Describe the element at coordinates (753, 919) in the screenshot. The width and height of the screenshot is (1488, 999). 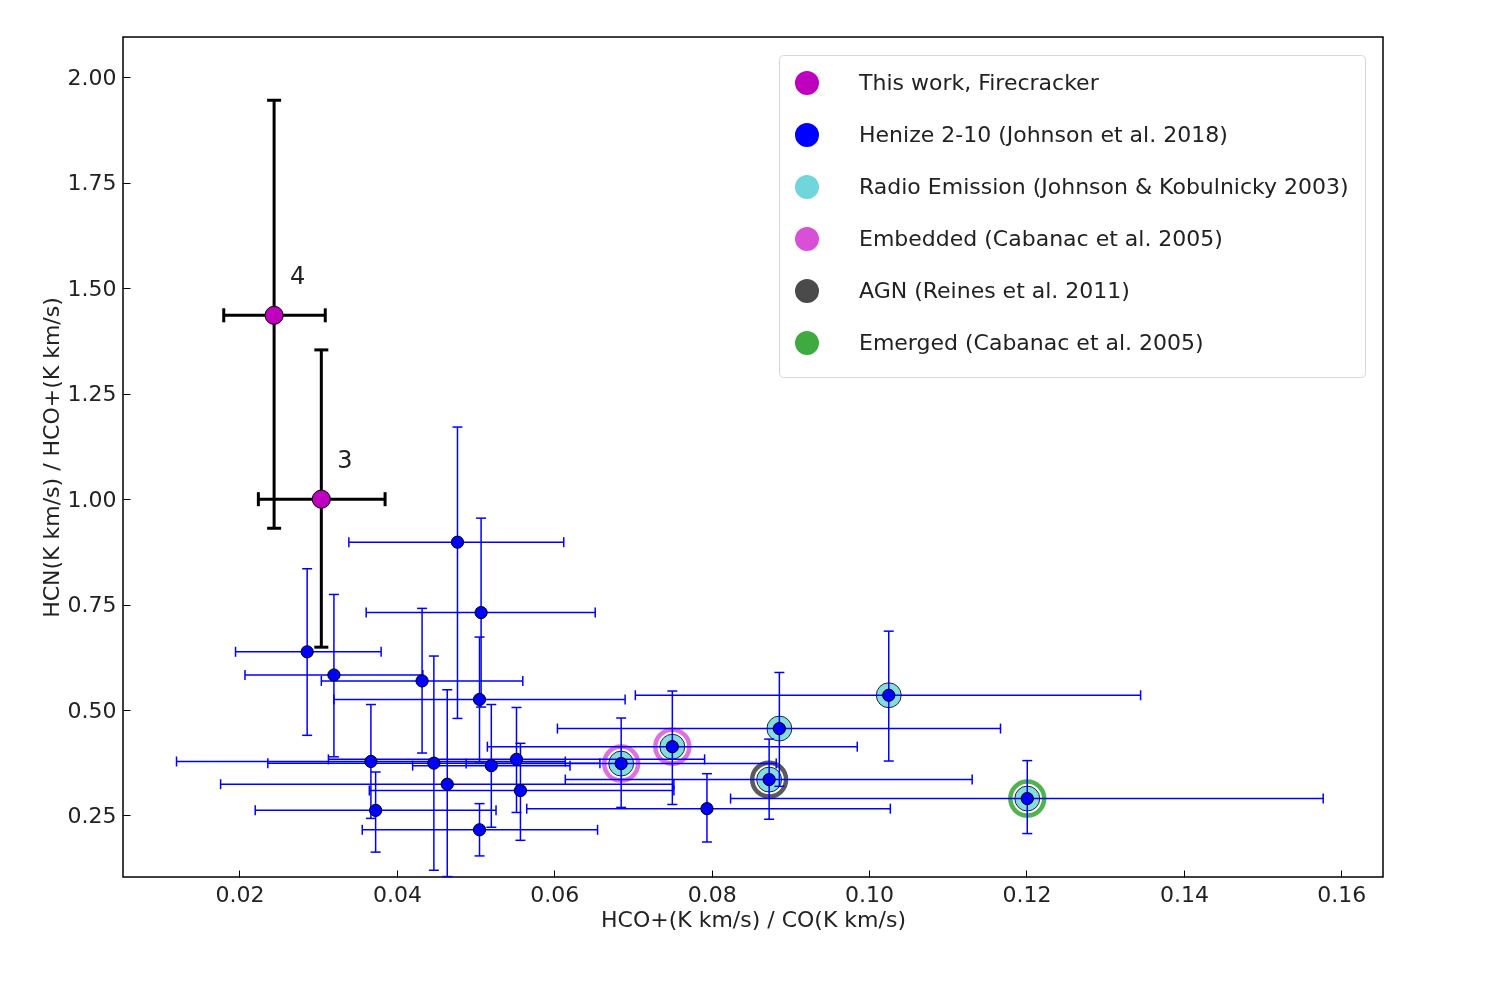
I see `x-axis-title: HCO+(K km/s) / CO(K km/s)` at that location.